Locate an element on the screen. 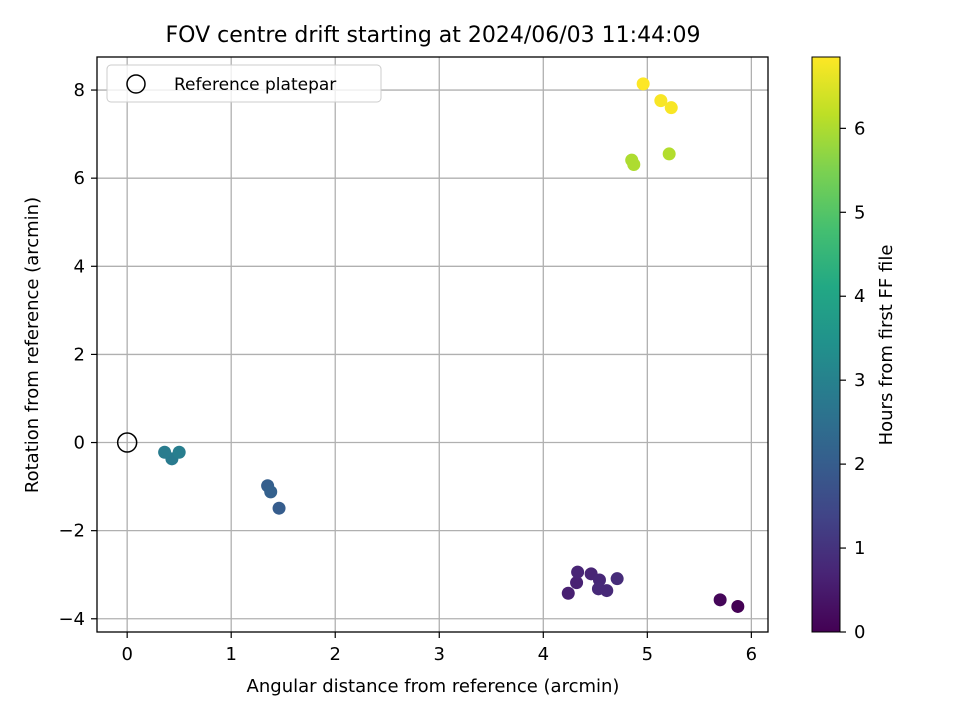 The image size is (960, 720). y-tick-label: 2 is located at coordinates (79, 354).